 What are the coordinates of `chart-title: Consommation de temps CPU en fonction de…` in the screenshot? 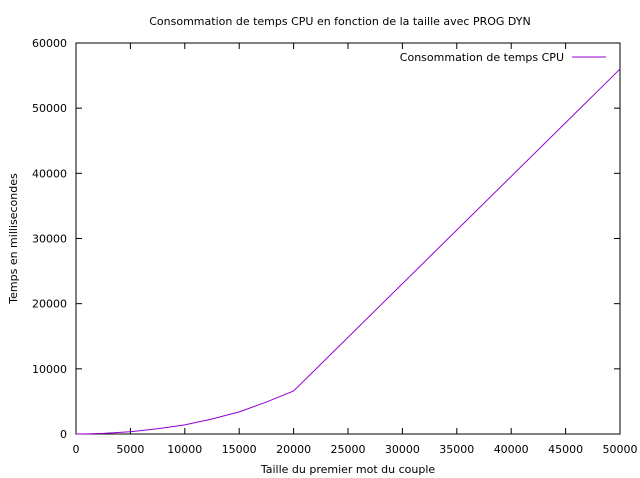 It's located at (339, 21).